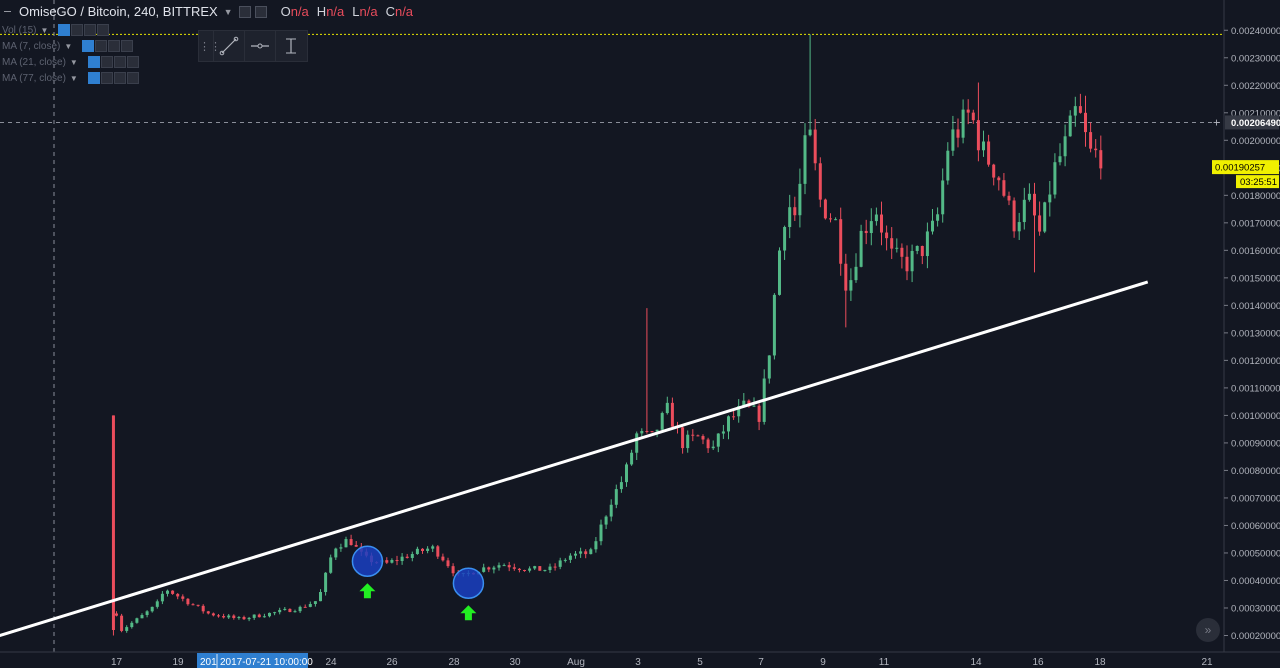 This screenshot has width=1280, height=668. I want to click on indicator-volume: Vol (15) ▼, so click(56, 30).